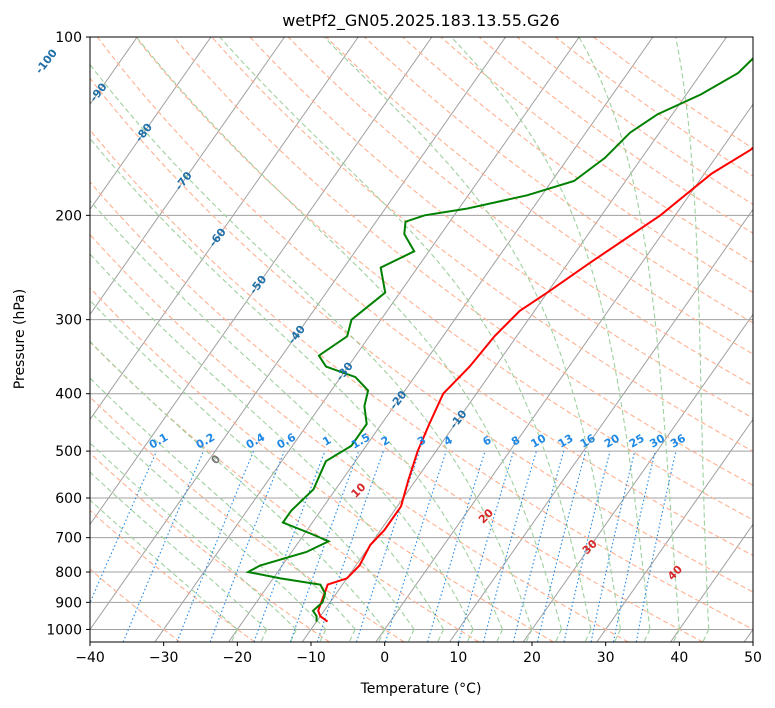 This screenshot has width=775, height=708. I want to click on y-tick-label: 800, so click(68, 573).